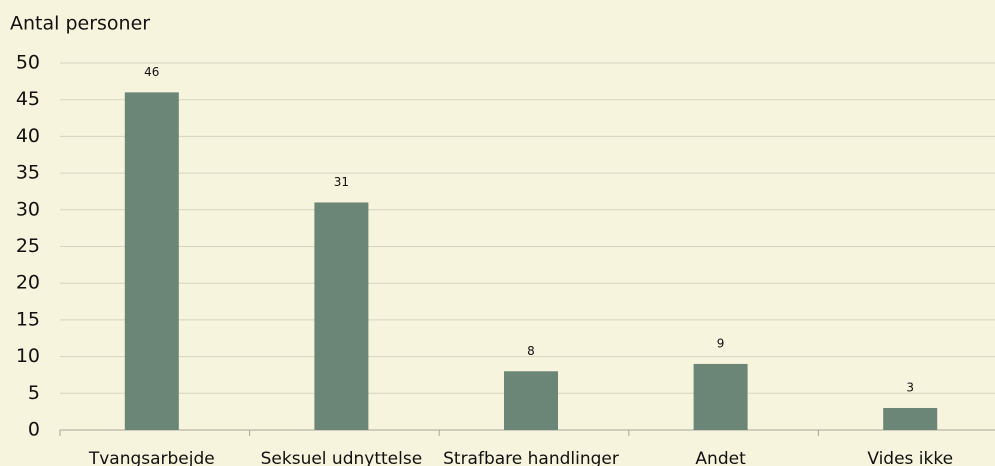 Image resolution: width=995 pixels, height=466 pixels. Describe the element at coordinates (28, 356) in the screenshot. I see `y-tick-label: 10` at that location.